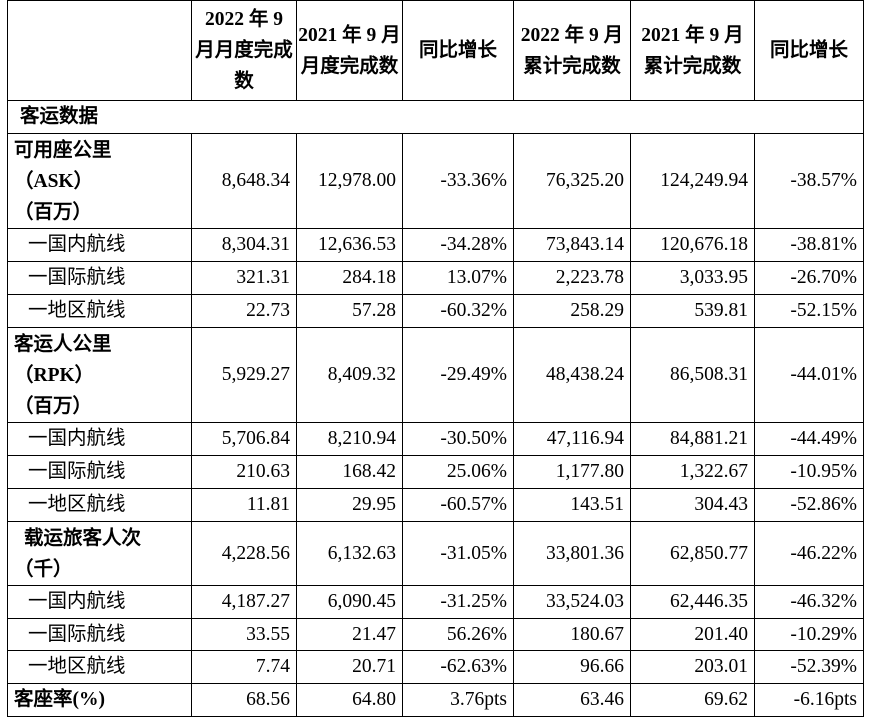 This screenshot has width=869, height=720. What do you see at coordinates (349, 245) in the screenshot?
I see `route-value-cell: 12,636.53` at bounding box center [349, 245].